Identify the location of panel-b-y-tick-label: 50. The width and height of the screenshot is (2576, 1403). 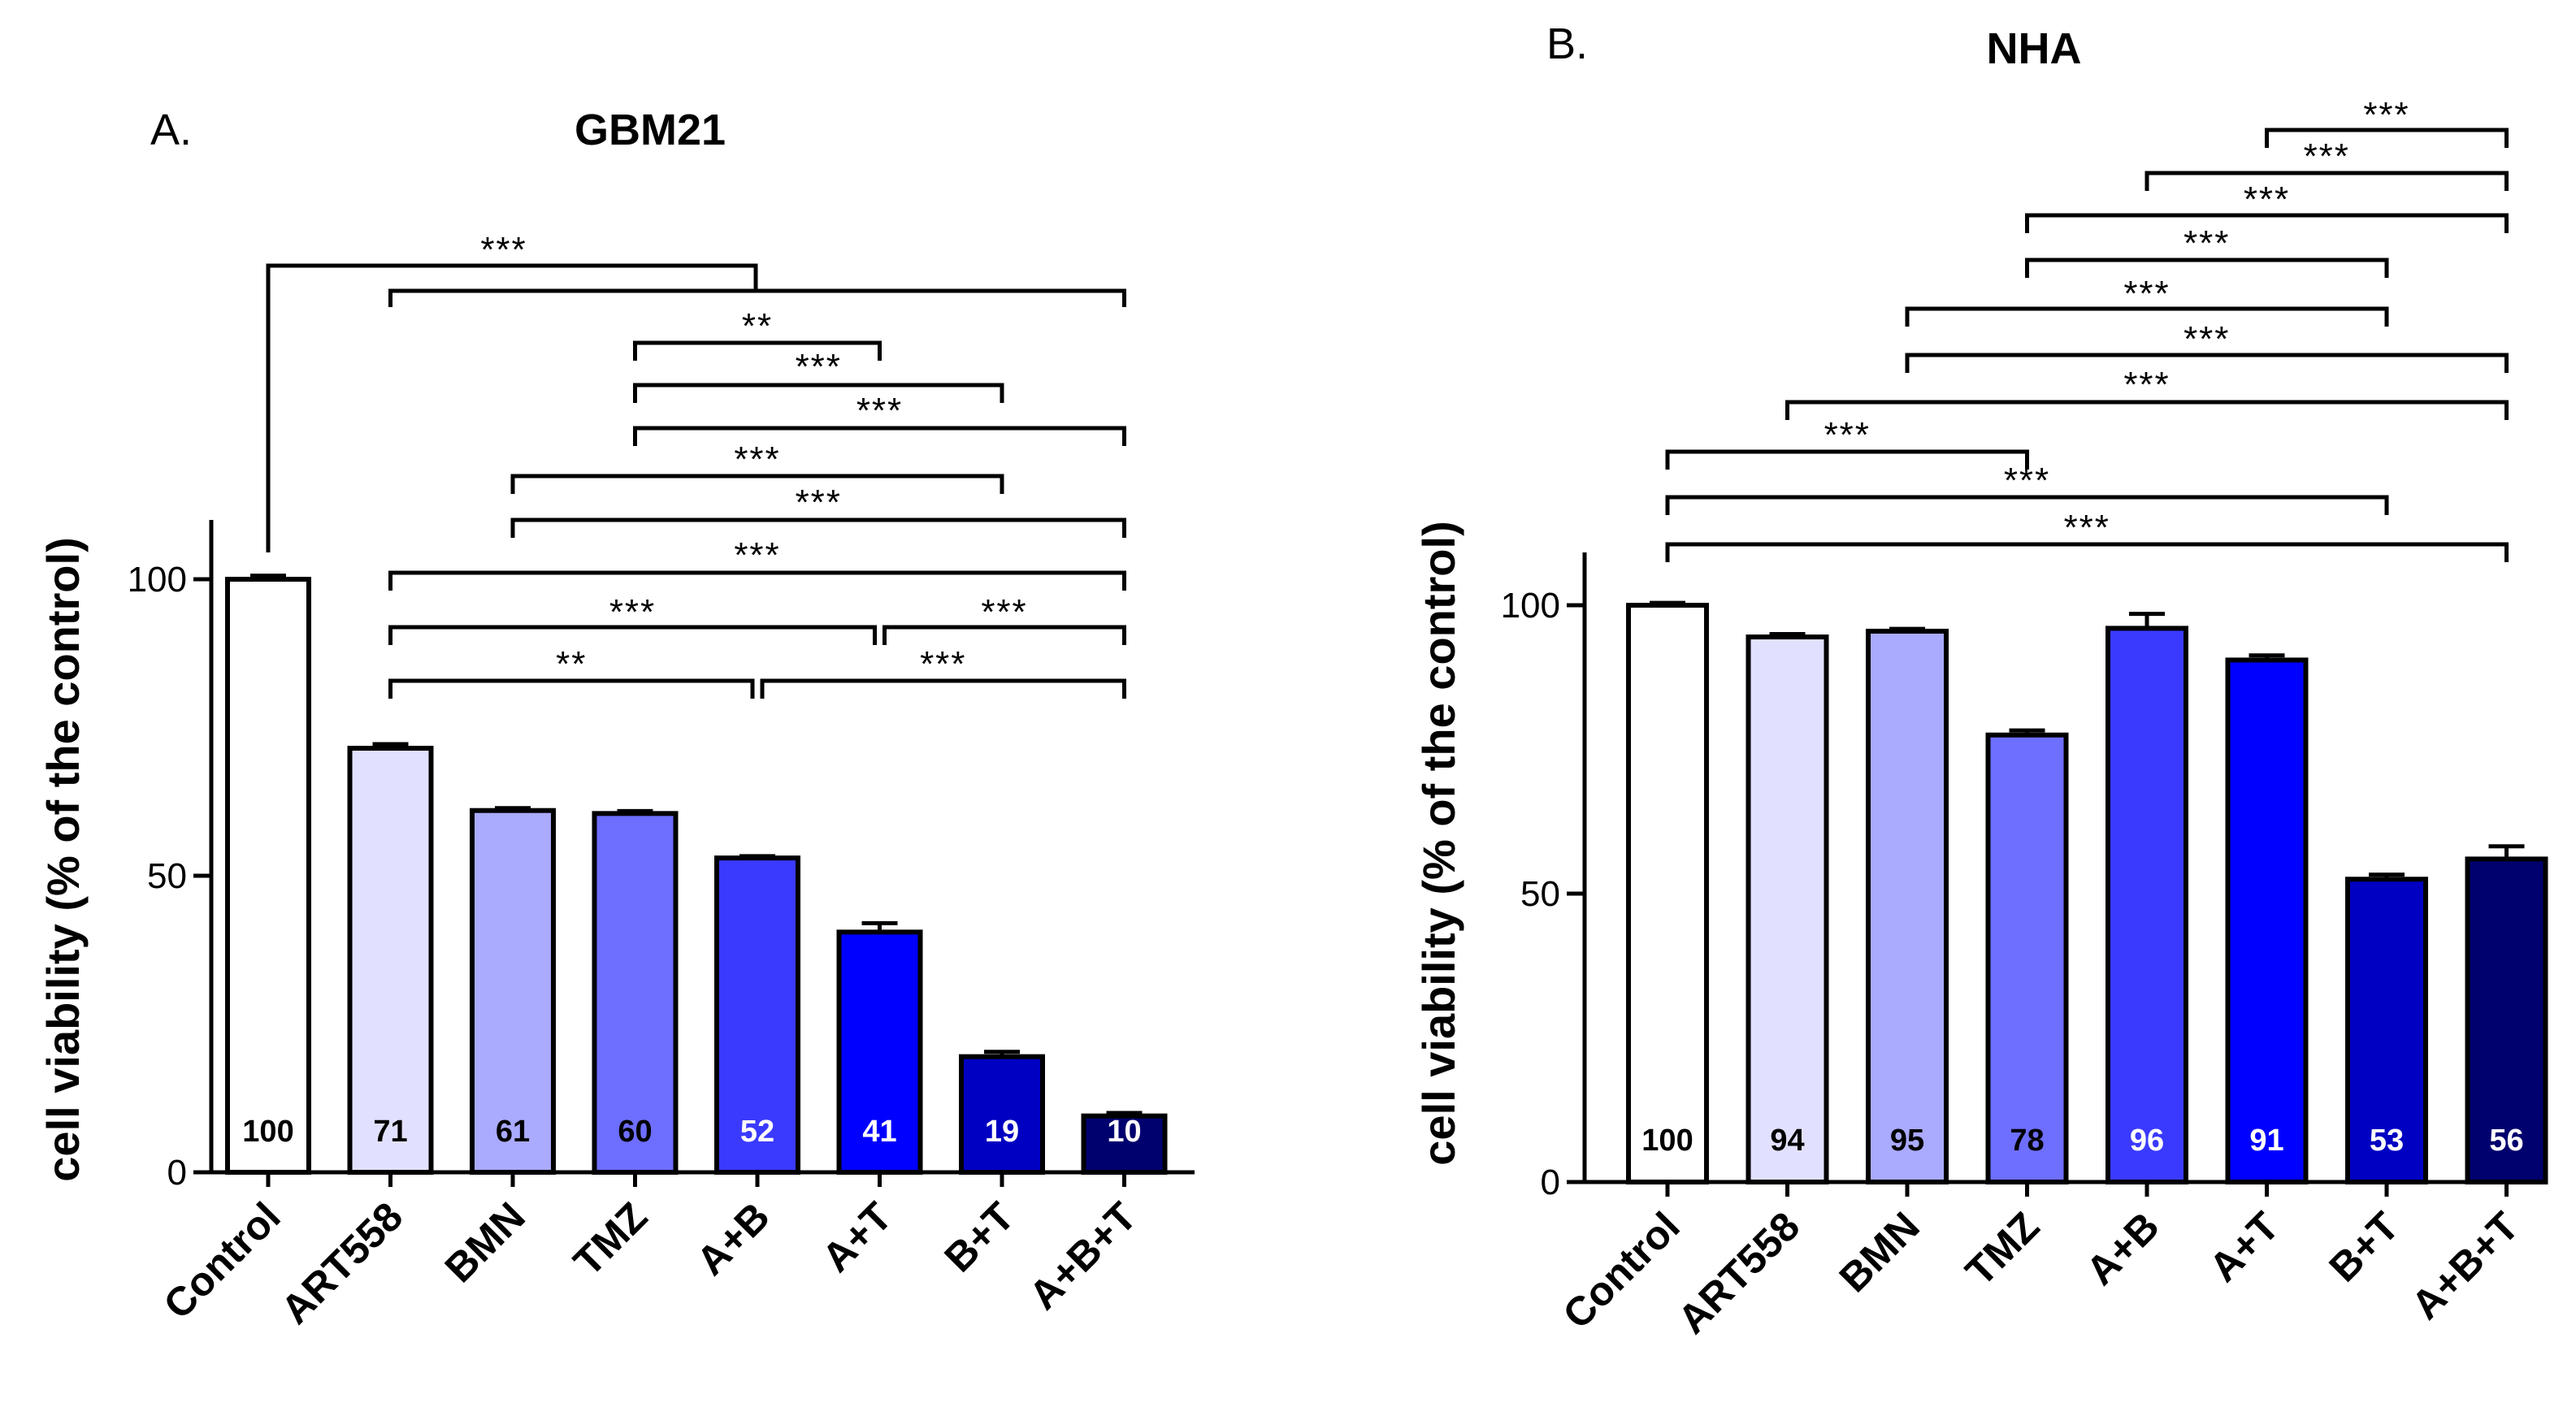
(1540, 894).